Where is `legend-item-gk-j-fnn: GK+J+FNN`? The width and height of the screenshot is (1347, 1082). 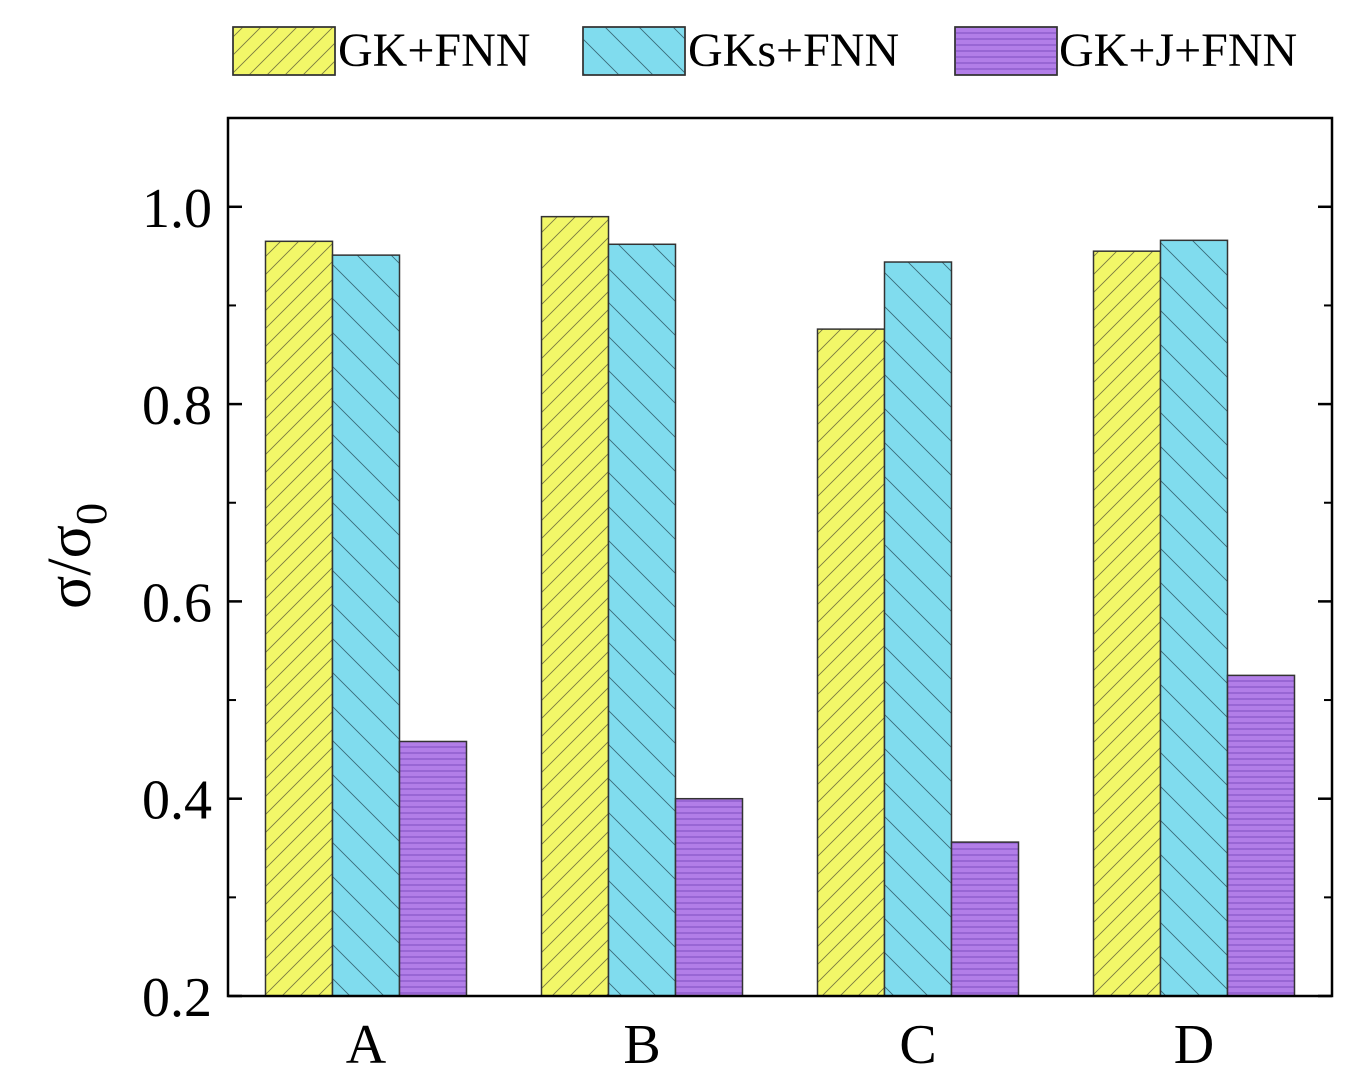
legend-item-gk-j-fnn: GK+J+FNN is located at coordinates (1125, 50).